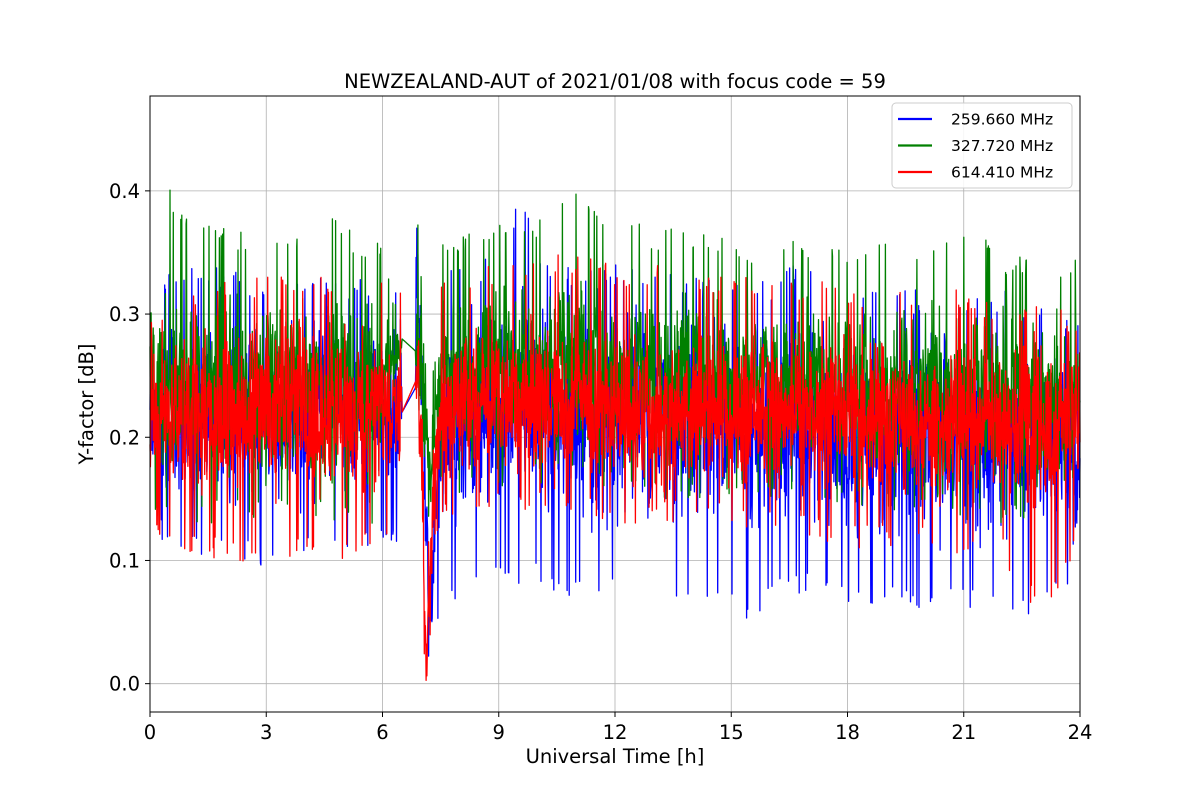 This screenshot has height=800, width=1200. I want to click on x-tick-label: 24, so click(1080, 732).